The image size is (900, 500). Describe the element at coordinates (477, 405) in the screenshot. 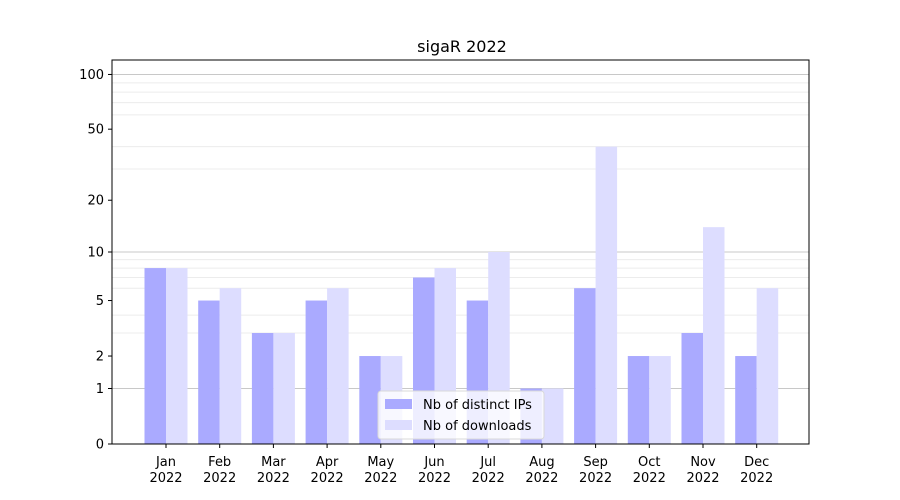

I see `legend-label: Nb of distinct IPs` at that location.